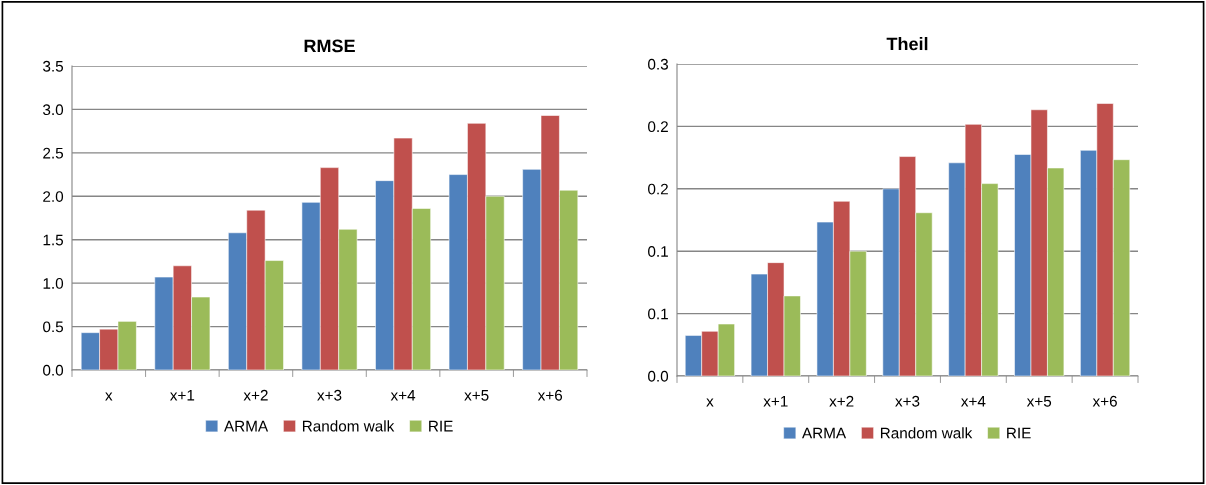  What do you see at coordinates (53, 283) in the screenshot?
I see `y-tick-label: 1.0` at bounding box center [53, 283].